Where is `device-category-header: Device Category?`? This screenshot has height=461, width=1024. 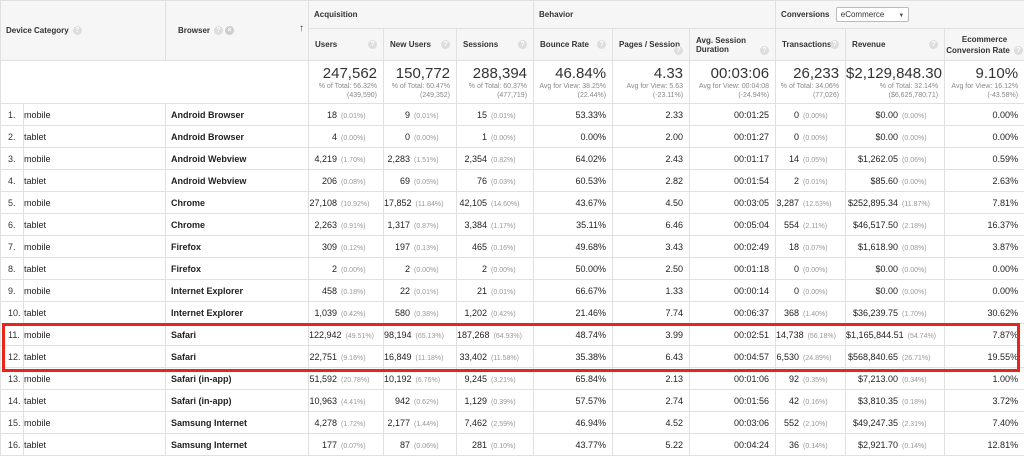 device-category-header: Device Category? is located at coordinates (83, 30).